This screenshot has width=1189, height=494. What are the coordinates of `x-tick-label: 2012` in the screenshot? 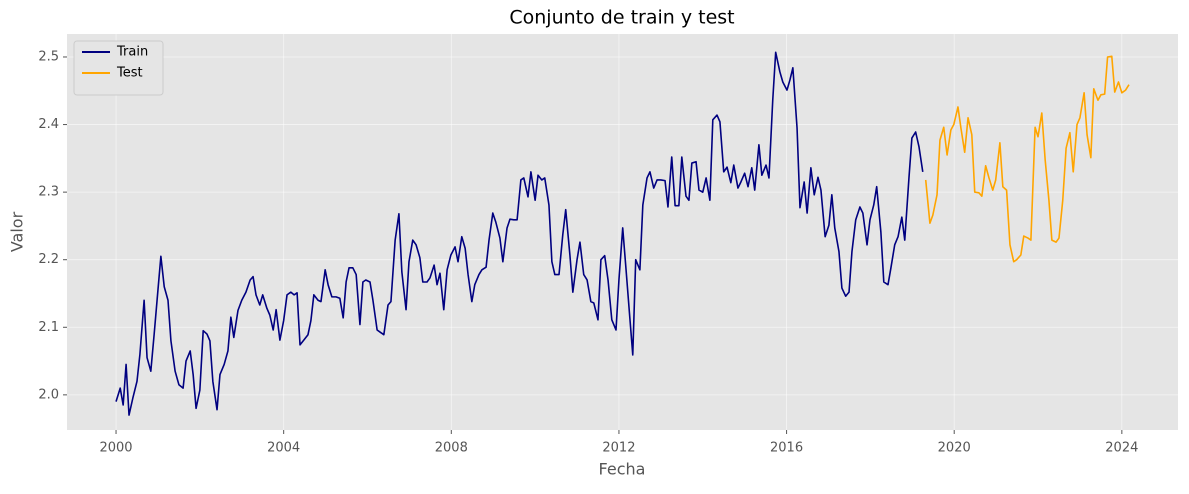 It's located at (618, 448).